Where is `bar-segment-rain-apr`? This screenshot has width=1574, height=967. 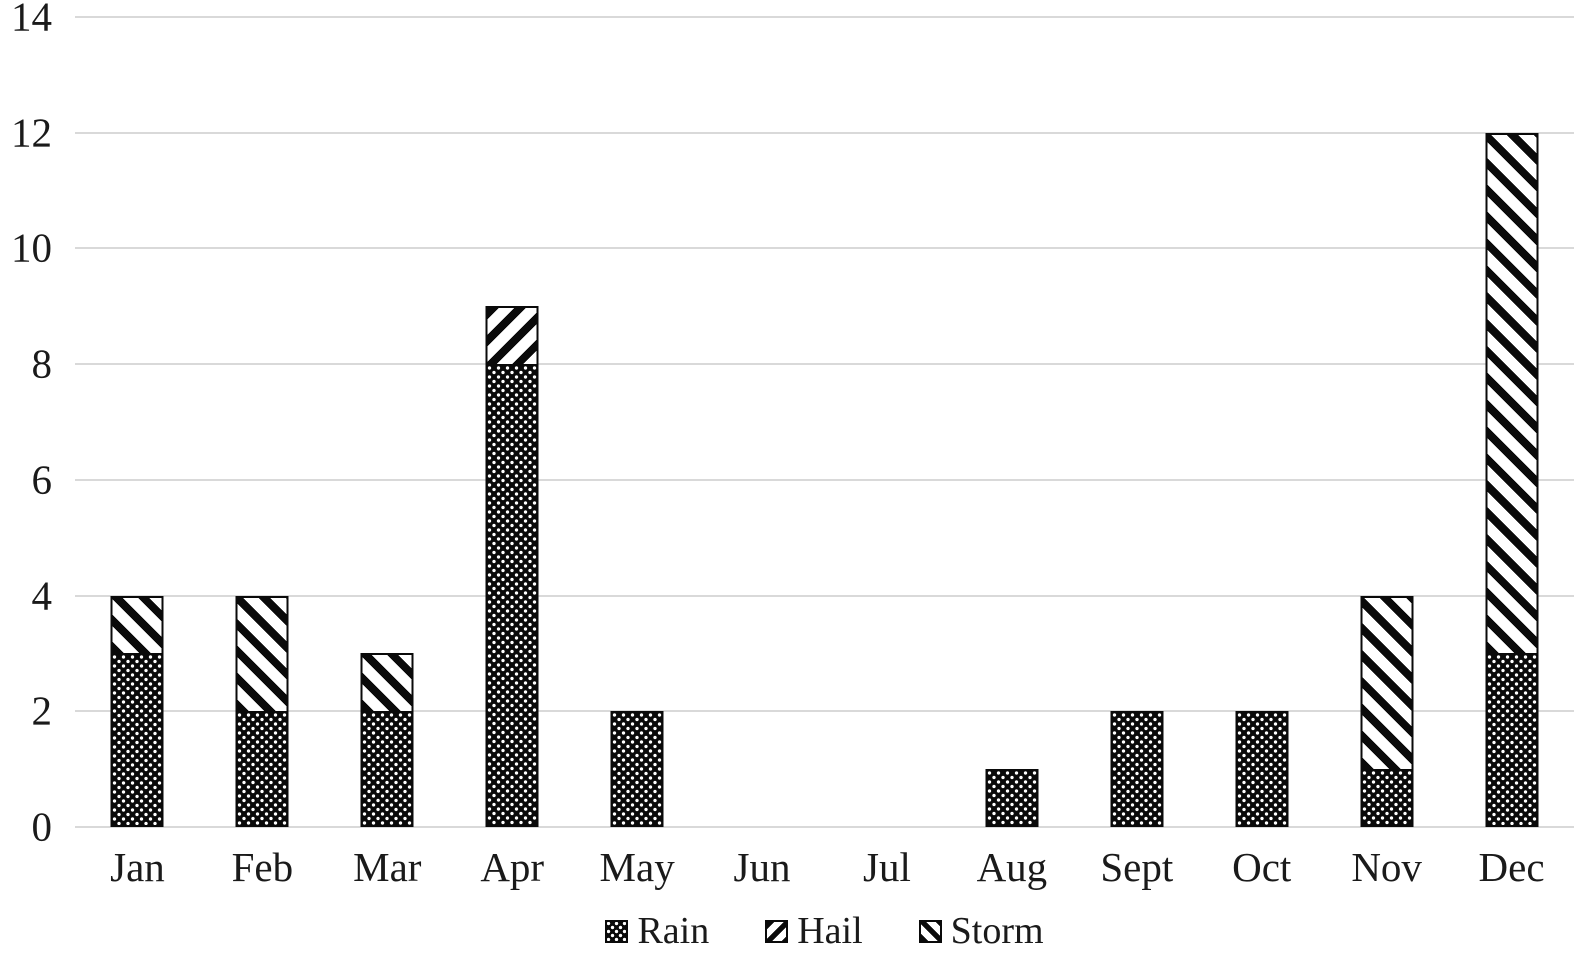 bar-segment-rain-apr is located at coordinates (512, 595).